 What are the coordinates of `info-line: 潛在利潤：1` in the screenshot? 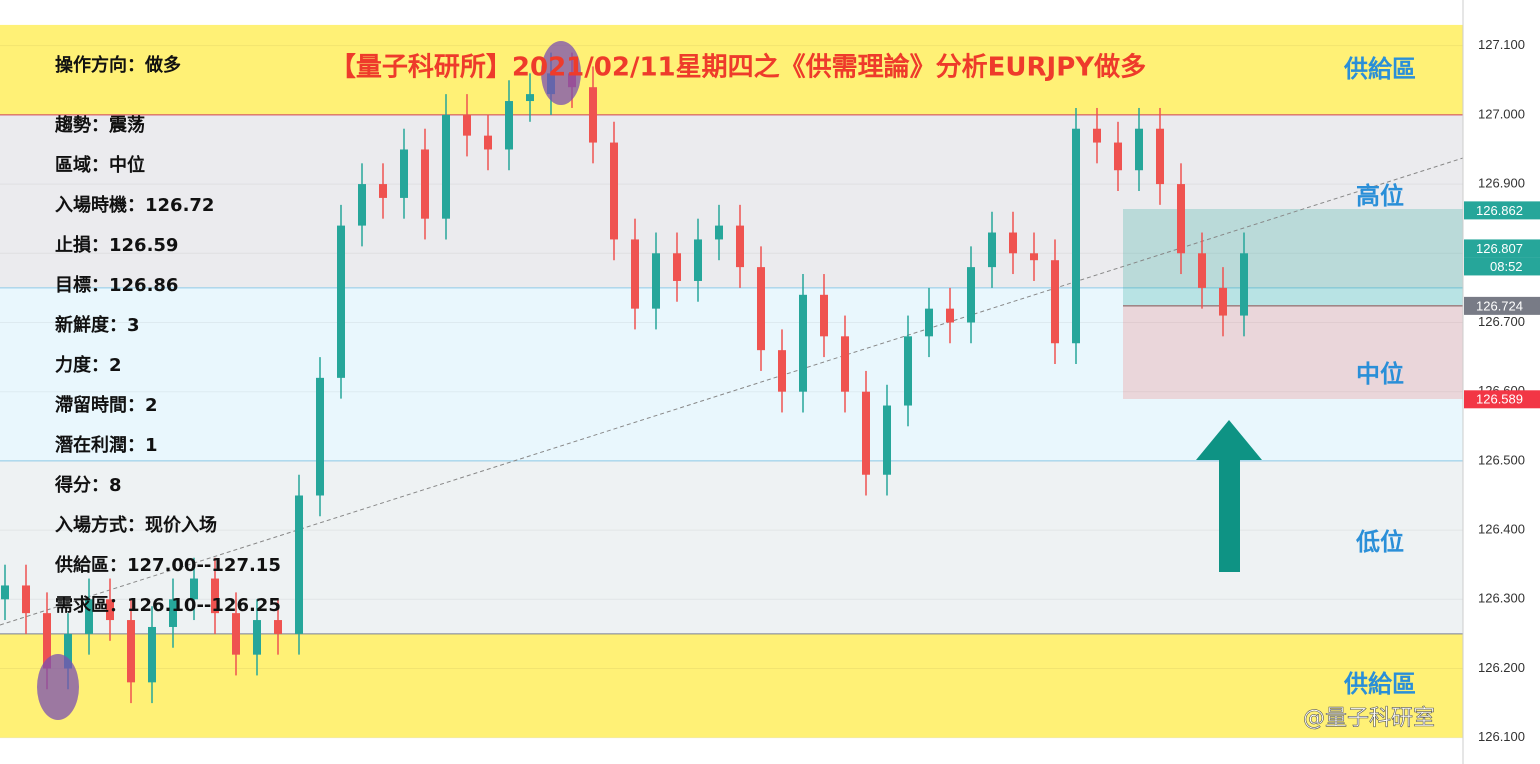 It's located at (106, 445).